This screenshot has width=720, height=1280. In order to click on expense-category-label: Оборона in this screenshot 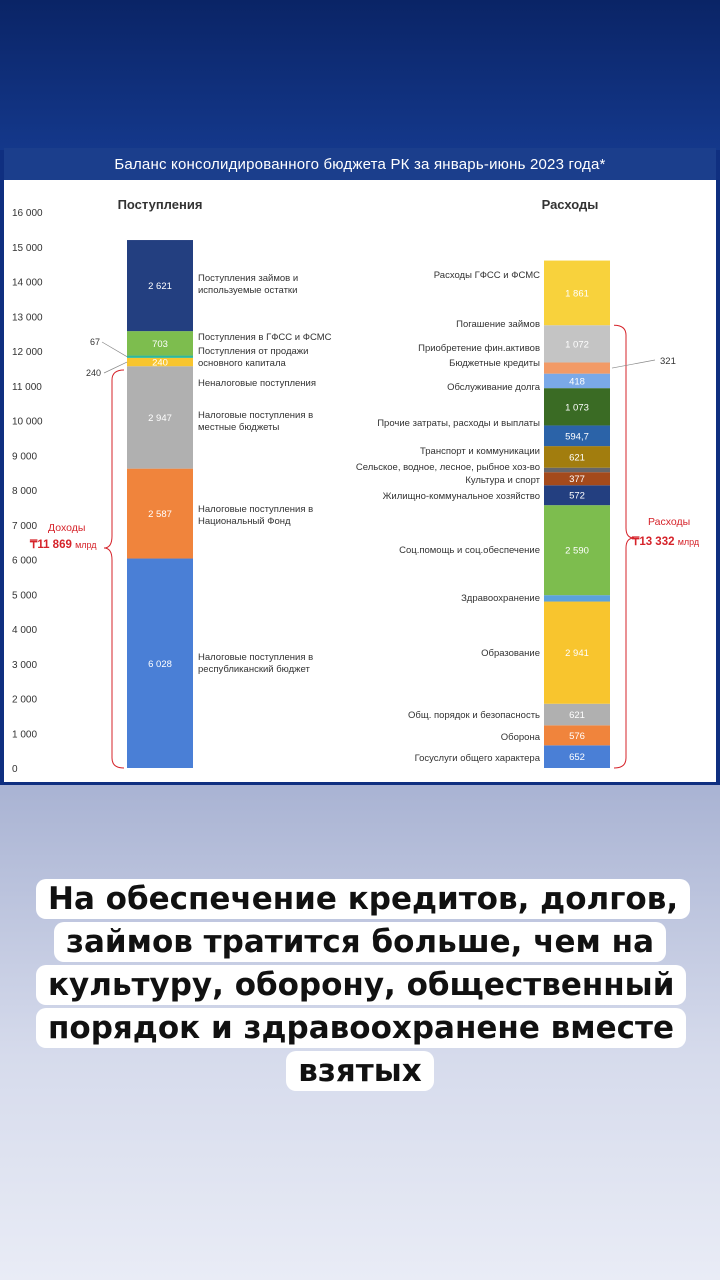, I will do `click(521, 737)`.